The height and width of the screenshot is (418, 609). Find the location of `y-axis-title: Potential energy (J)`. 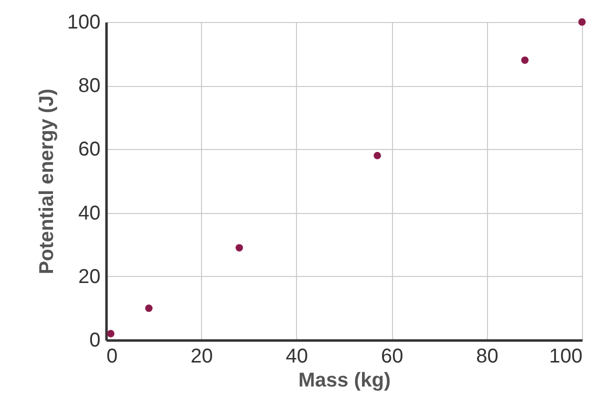

y-axis-title: Potential energy (J) is located at coordinates (47, 181).